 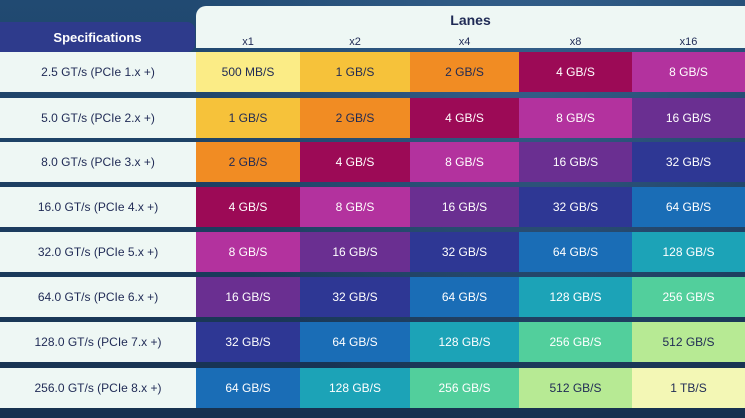 What do you see at coordinates (98, 252) in the screenshot?
I see `spec-cell: 32.0 GT/s (PCIe 5.x +)` at bounding box center [98, 252].